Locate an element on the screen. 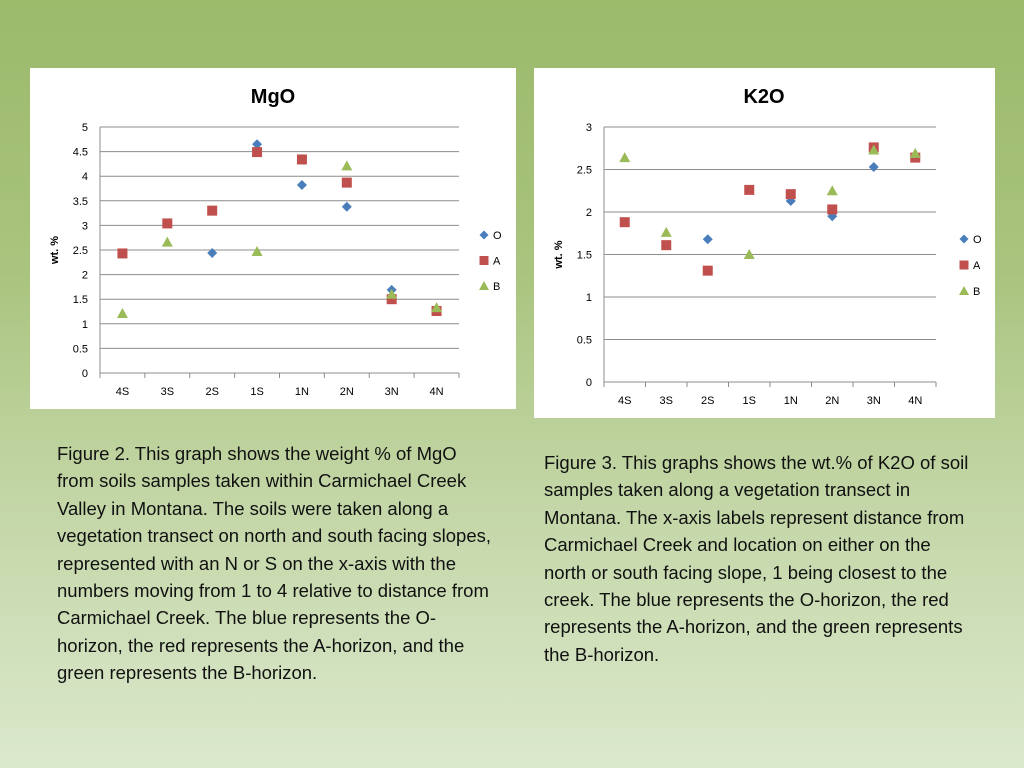 The width and height of the screenshot is (1024, 768). mgo-legend-marker-a is located at coordinates (484, 260).